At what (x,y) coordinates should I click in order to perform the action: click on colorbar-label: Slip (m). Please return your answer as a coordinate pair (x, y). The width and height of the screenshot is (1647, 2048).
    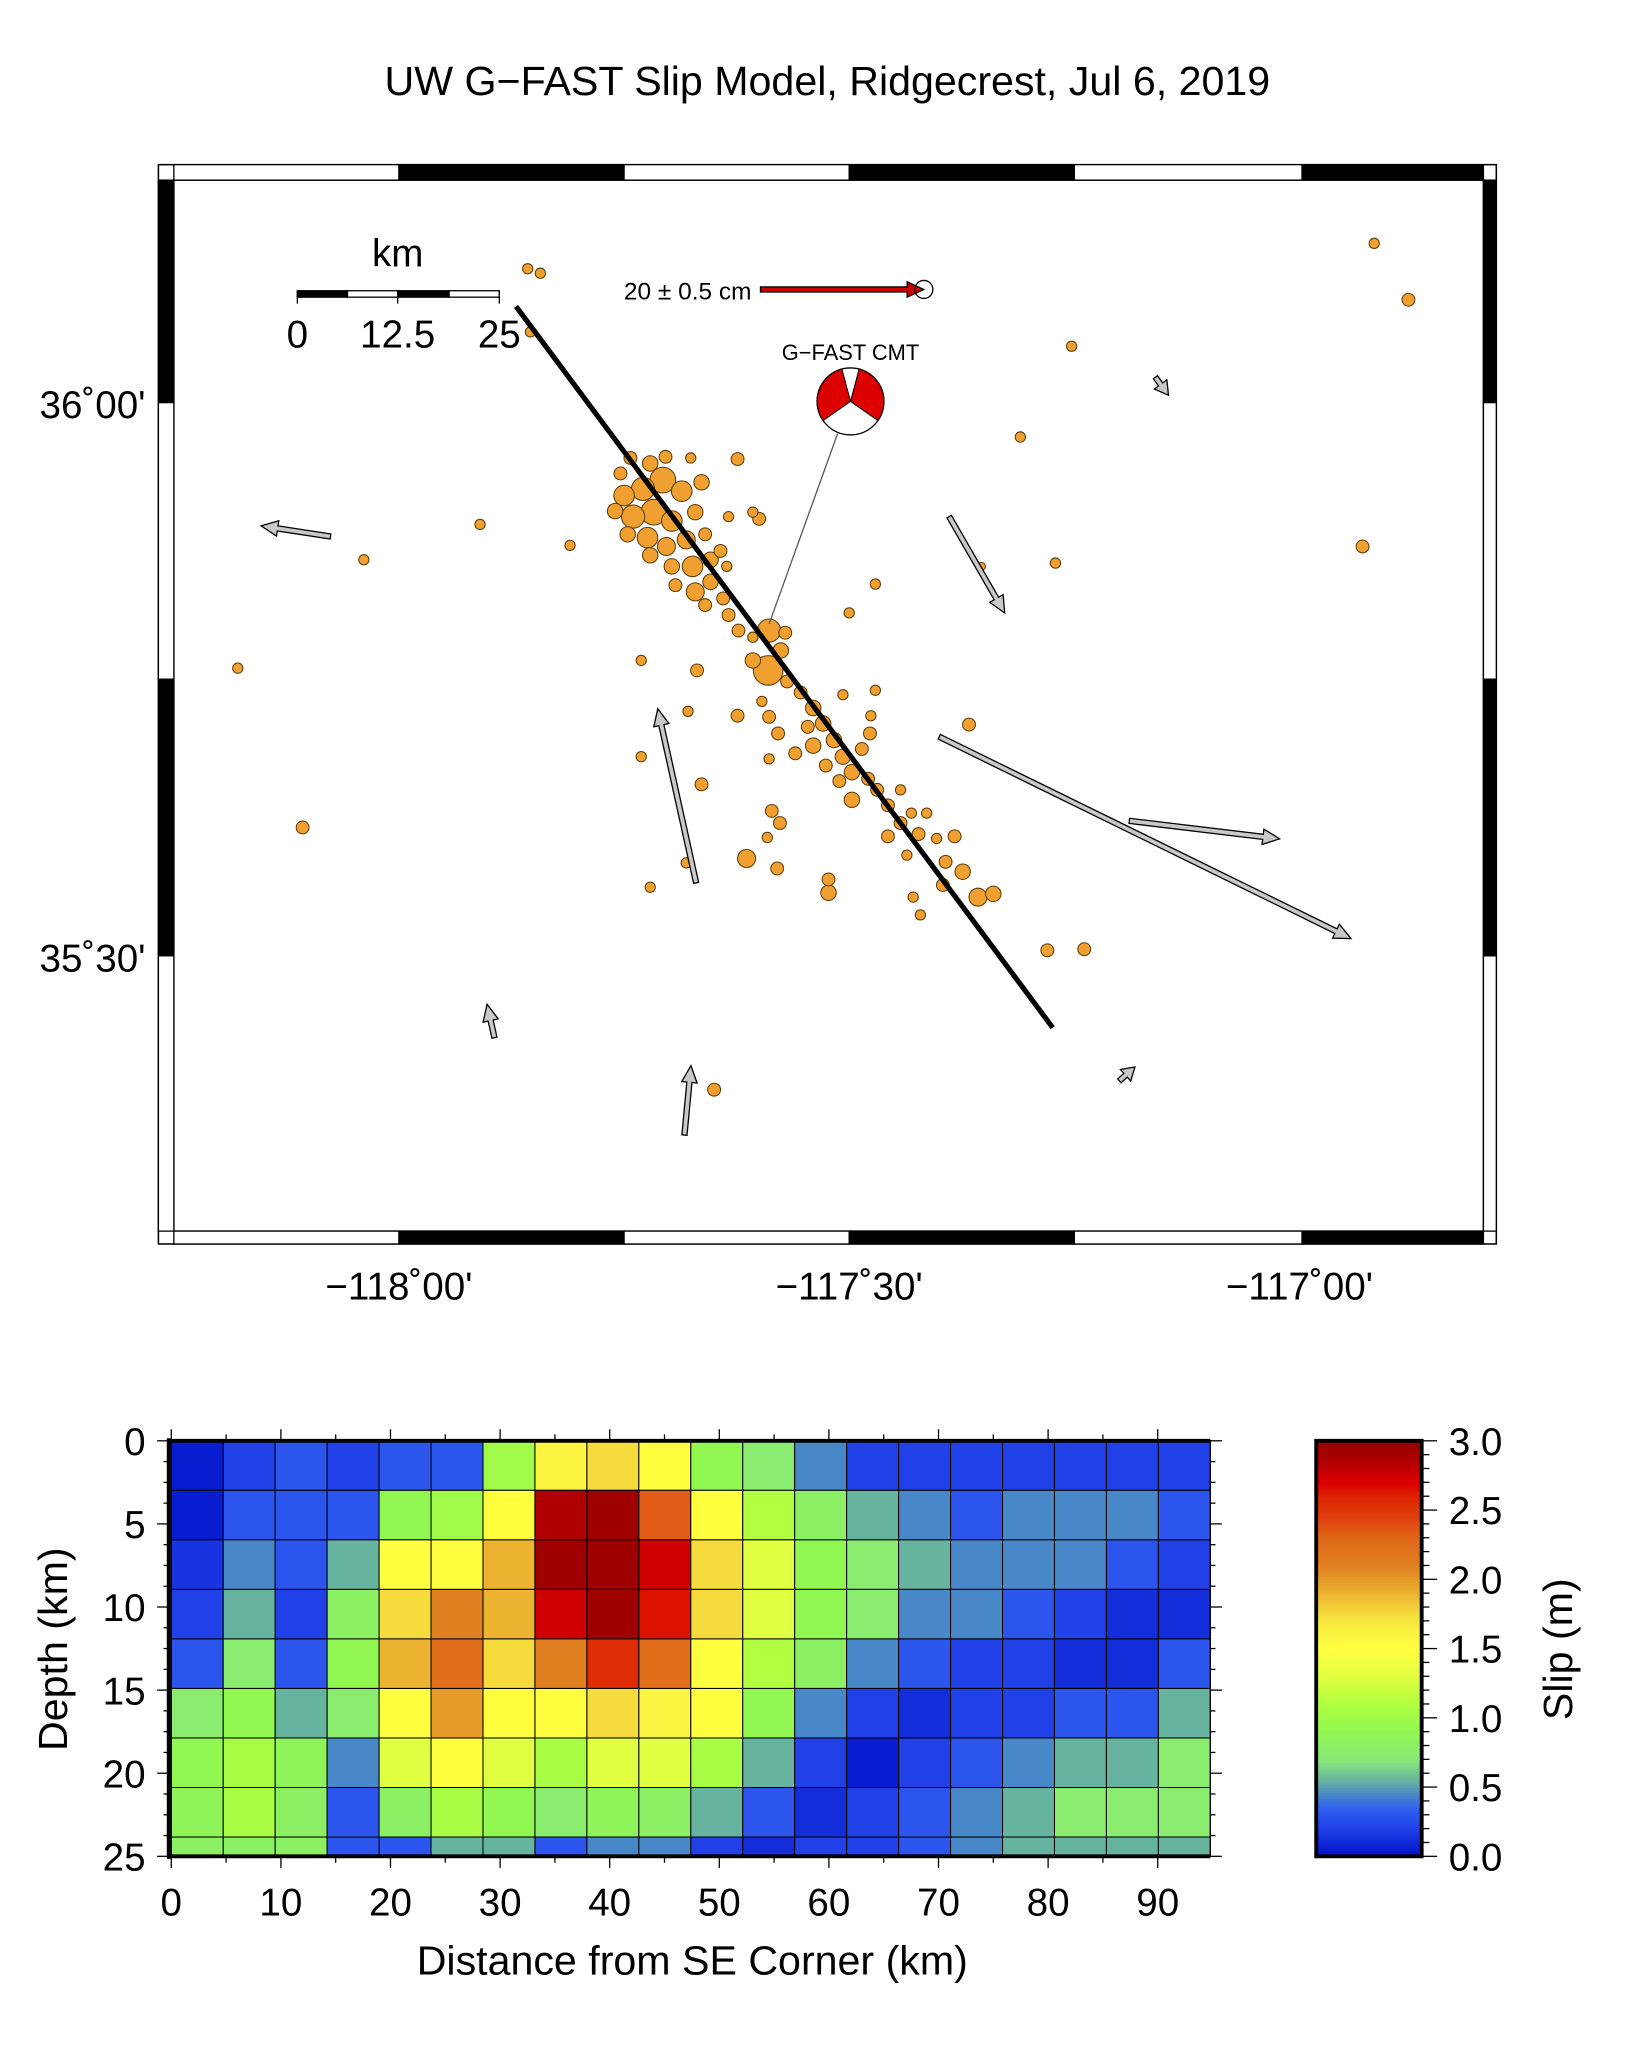
    Looking at the image, I should click on (1558, 1649).